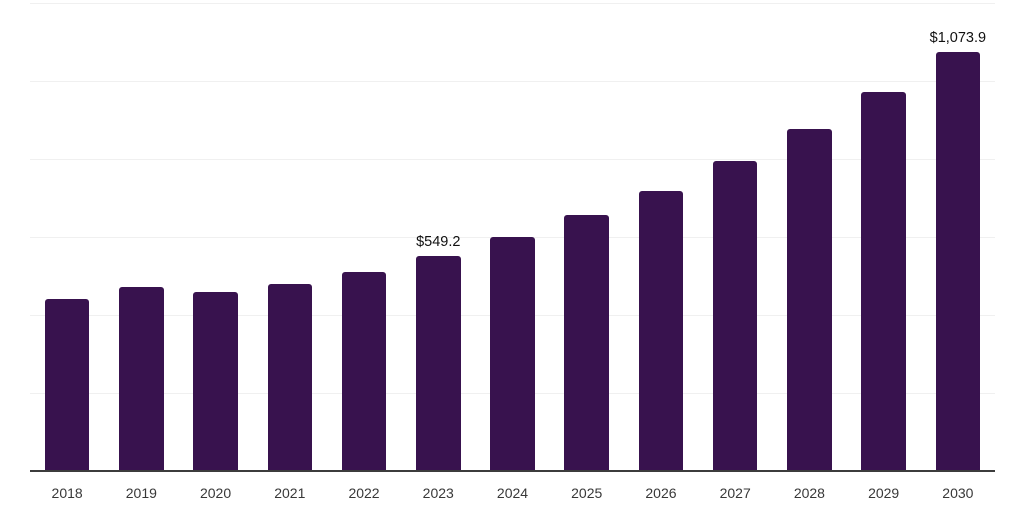 The height and width of the screenshot is (512, 1024). I want to click on x-tick-label-2025: 2025, so click(587, 493).